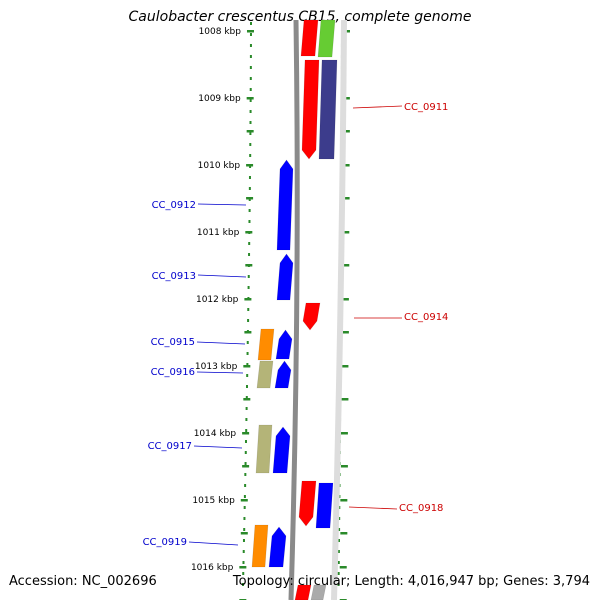 The height and width of the screenshot is (600, 600). Describe the element at coordinates (83, 581) in the screenshot. I see `accession-text: Accession: NC_002696` at that location.